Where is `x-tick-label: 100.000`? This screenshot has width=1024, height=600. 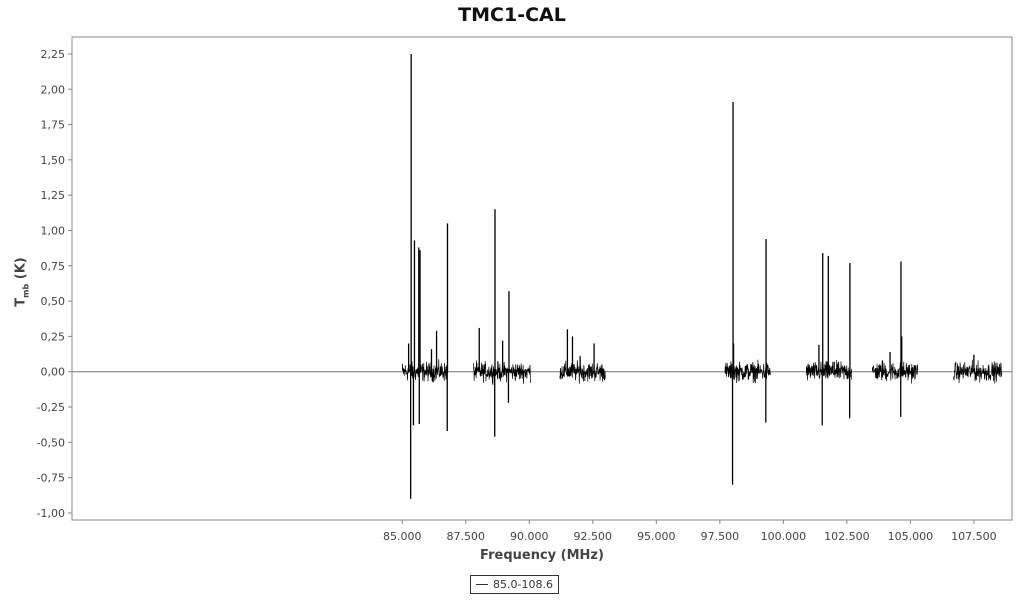 x-tick-label: 100.000 is located at coordinates (784, 536).